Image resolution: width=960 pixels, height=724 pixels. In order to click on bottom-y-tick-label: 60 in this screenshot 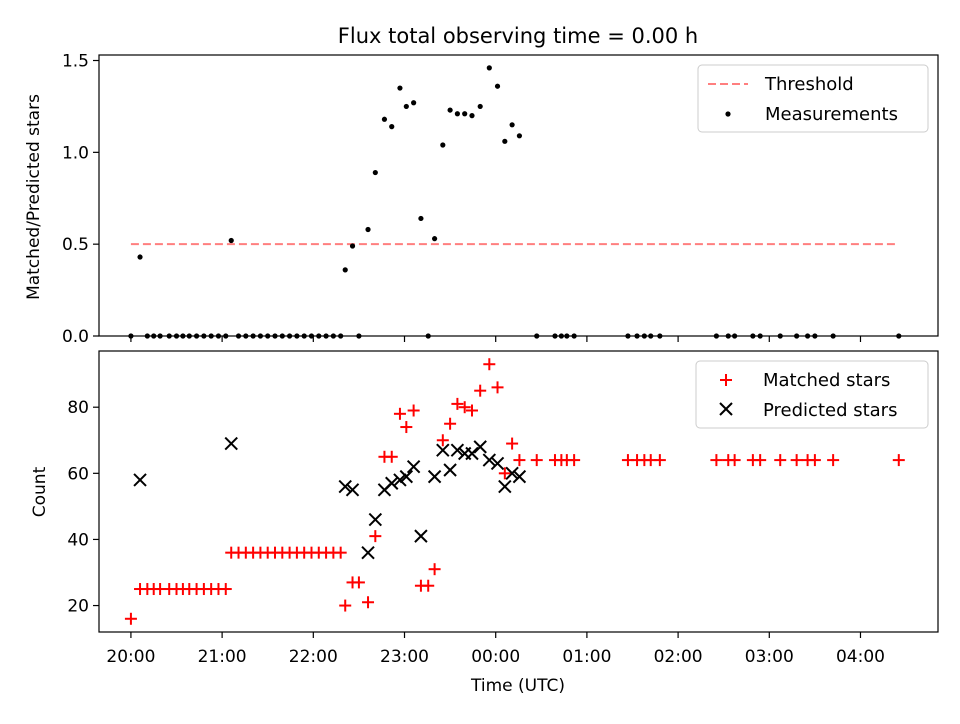, I will do `click(78, 474)`.